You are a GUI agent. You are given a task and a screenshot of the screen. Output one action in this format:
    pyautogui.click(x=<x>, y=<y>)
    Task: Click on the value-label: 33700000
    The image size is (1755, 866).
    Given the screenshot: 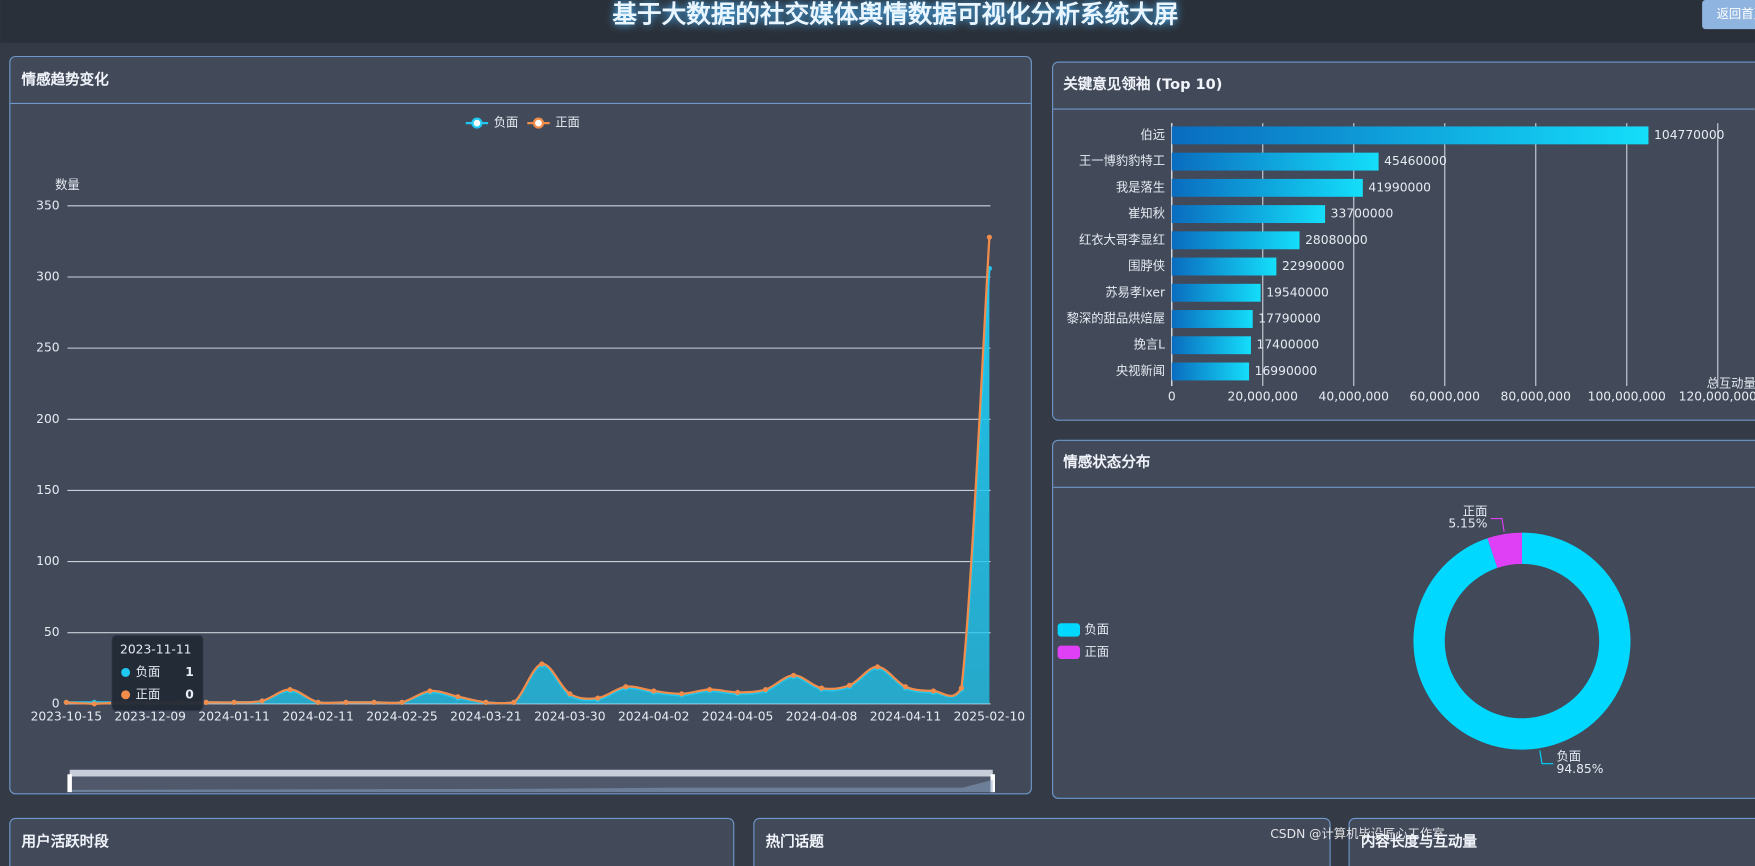 What is the action you would take?
    pyautogui.click(x=1362, y=214)
    